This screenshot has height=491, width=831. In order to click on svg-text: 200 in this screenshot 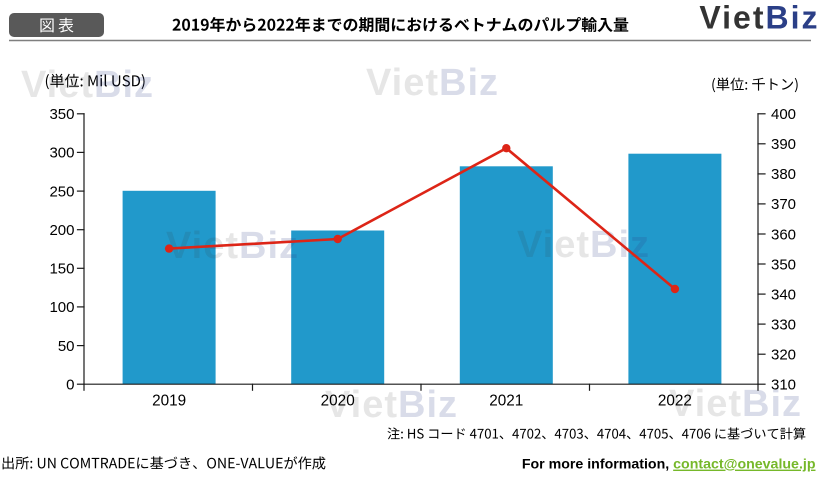, I will do `click(61, 230)`.